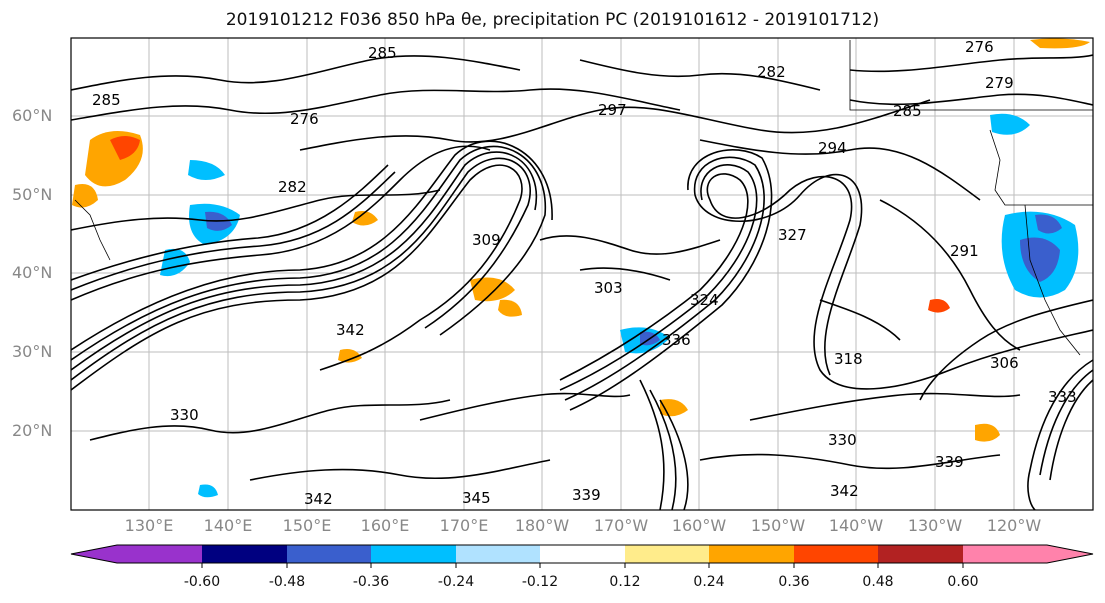 This screenshot has height=603, width=1105. I want to click on colorbar-tick-label: -0.36, so click(371, 582).